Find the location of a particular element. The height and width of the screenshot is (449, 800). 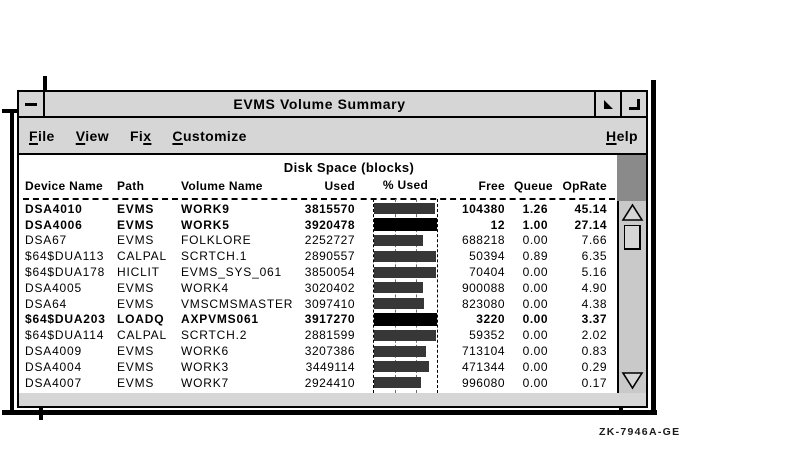

shrink-to-icon-button is located at coordinates (607, 104).